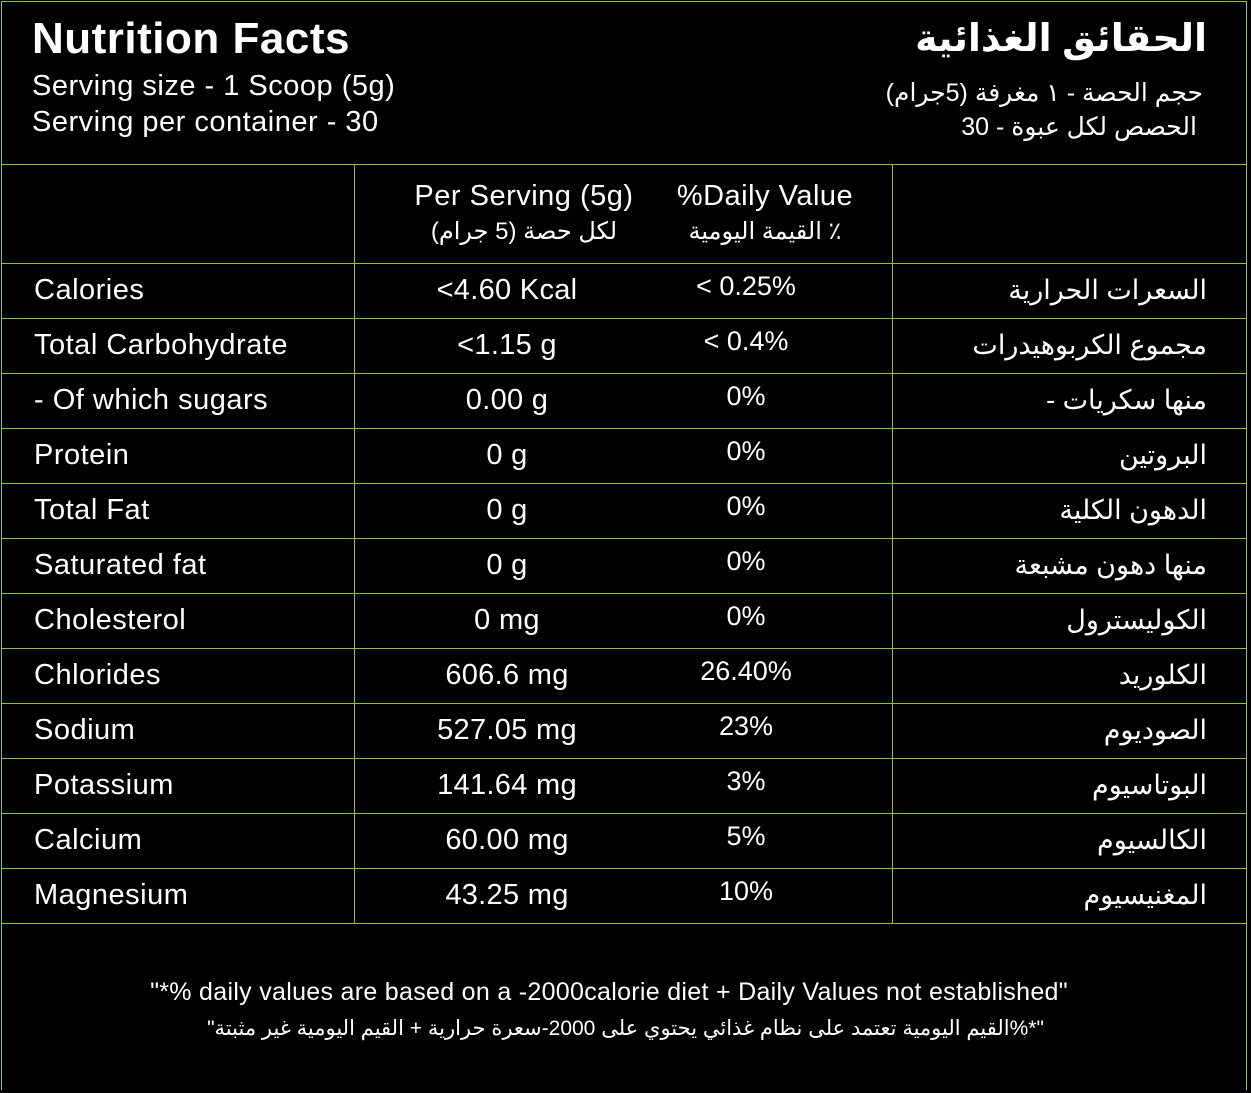 The image size is (1251, 1093). What do you see at coordinates (765, 231) in the screenshot?
I see `daily-value-header-ar: ٪ القيمة اليومية` at bounding box center [765, 231].